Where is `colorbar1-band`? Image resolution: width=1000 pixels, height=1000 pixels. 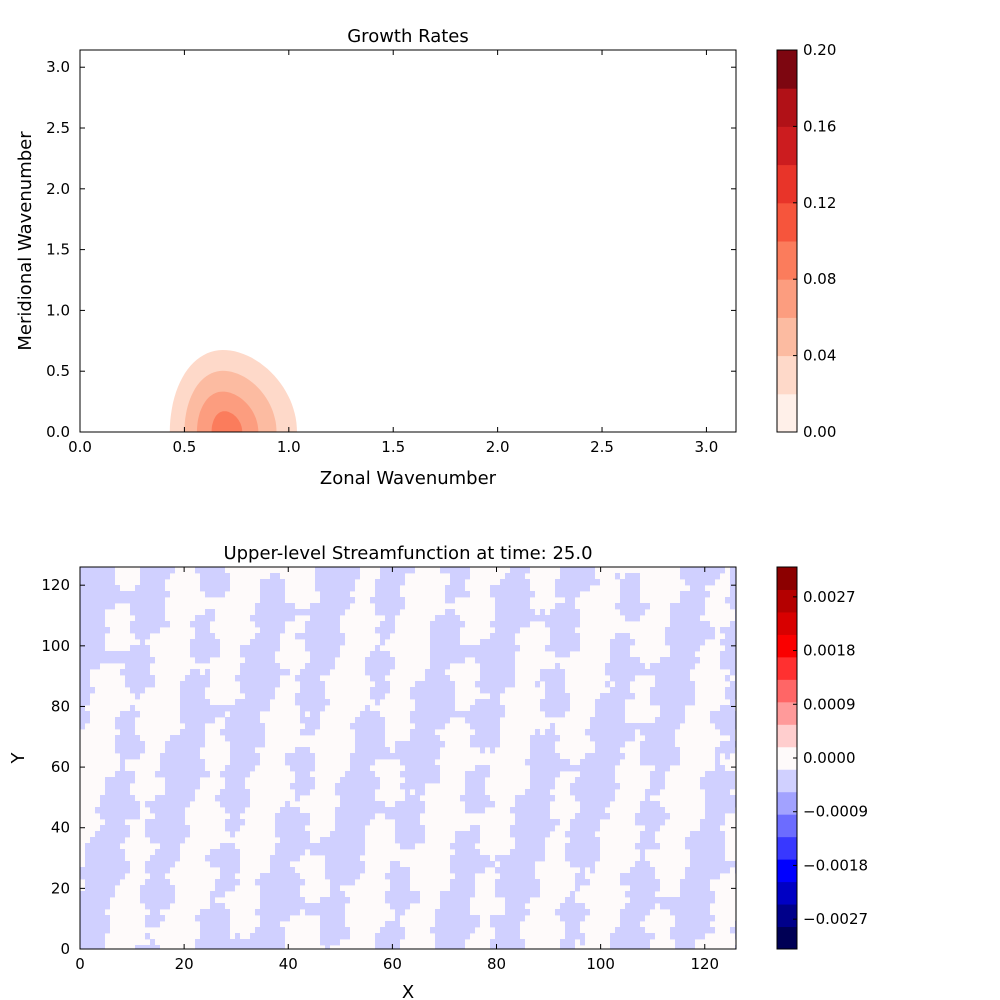 colorbar1-band is located at coordinates (787, 146).